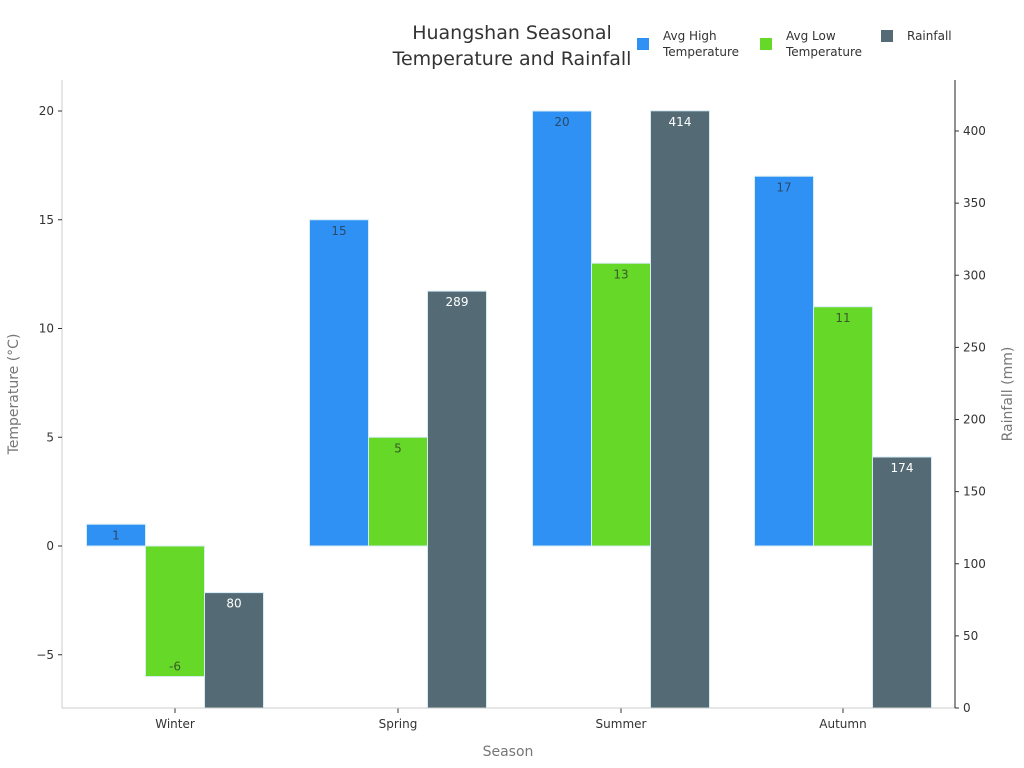 This screenshot has width=1024, height=768. I want to click on y-tick-label: 0, so click(50, 546).